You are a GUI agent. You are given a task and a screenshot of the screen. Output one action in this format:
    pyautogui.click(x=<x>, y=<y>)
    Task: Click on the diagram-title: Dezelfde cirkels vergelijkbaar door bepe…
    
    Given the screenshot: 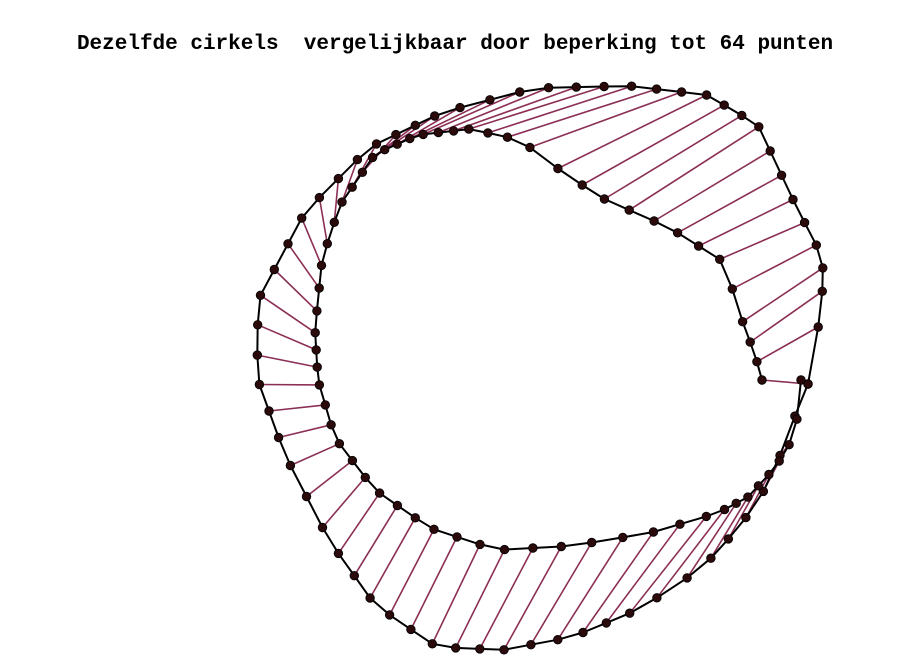 What is the action you would take?
    pyautogui.click(x=455, y=44)
    